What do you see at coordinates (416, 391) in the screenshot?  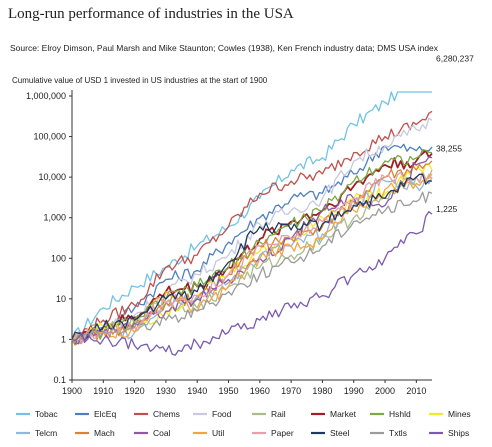 I see `x-tick-label: 2010` at bounding box center [416, 391].